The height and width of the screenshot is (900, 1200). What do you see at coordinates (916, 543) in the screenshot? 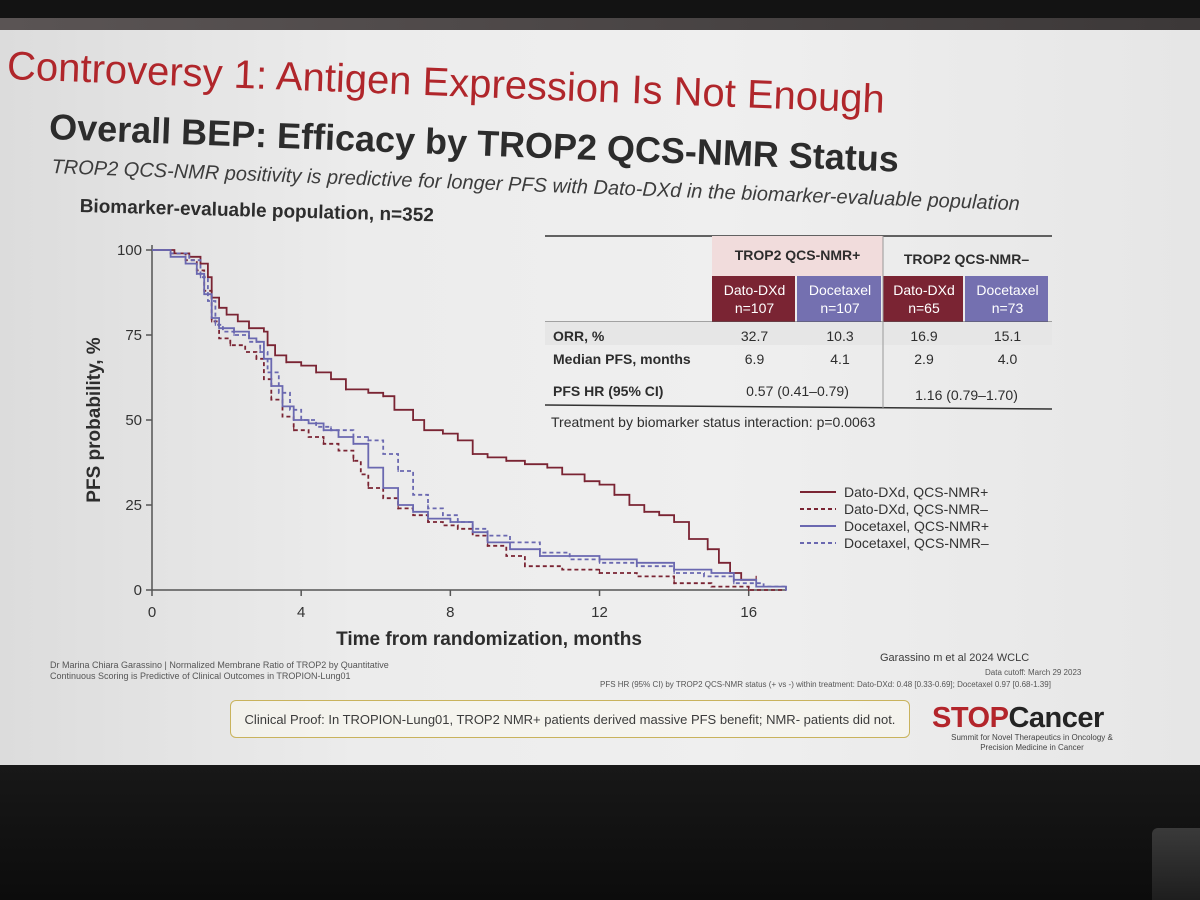
I see `legend-label-3: Docetaxel, QCS-NMR–` at bounding box center [916, 543].